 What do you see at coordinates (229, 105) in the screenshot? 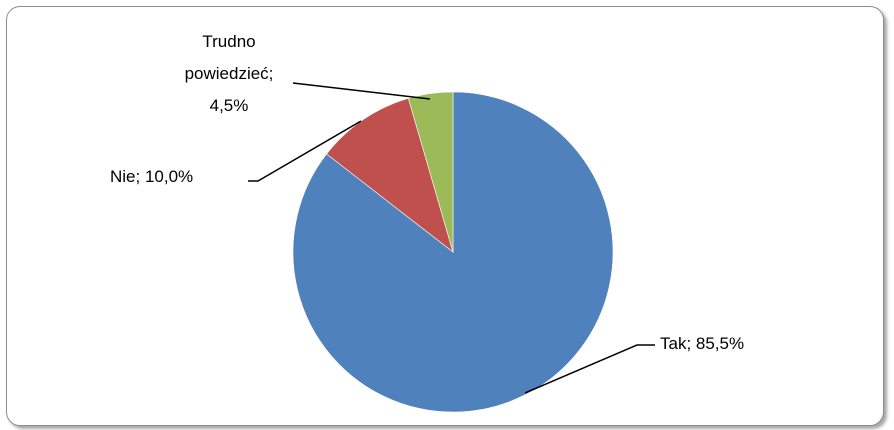
I see `data-label-trudno-line3: 4,5%` at bounding box center [229, 105].